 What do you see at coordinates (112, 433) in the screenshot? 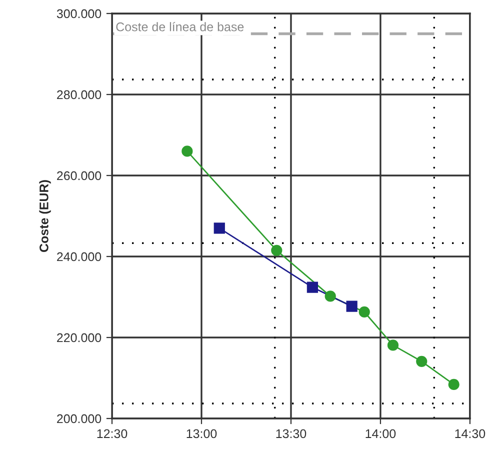
I see `x-tick-label: 12:30` at bounding box center [112, 433].